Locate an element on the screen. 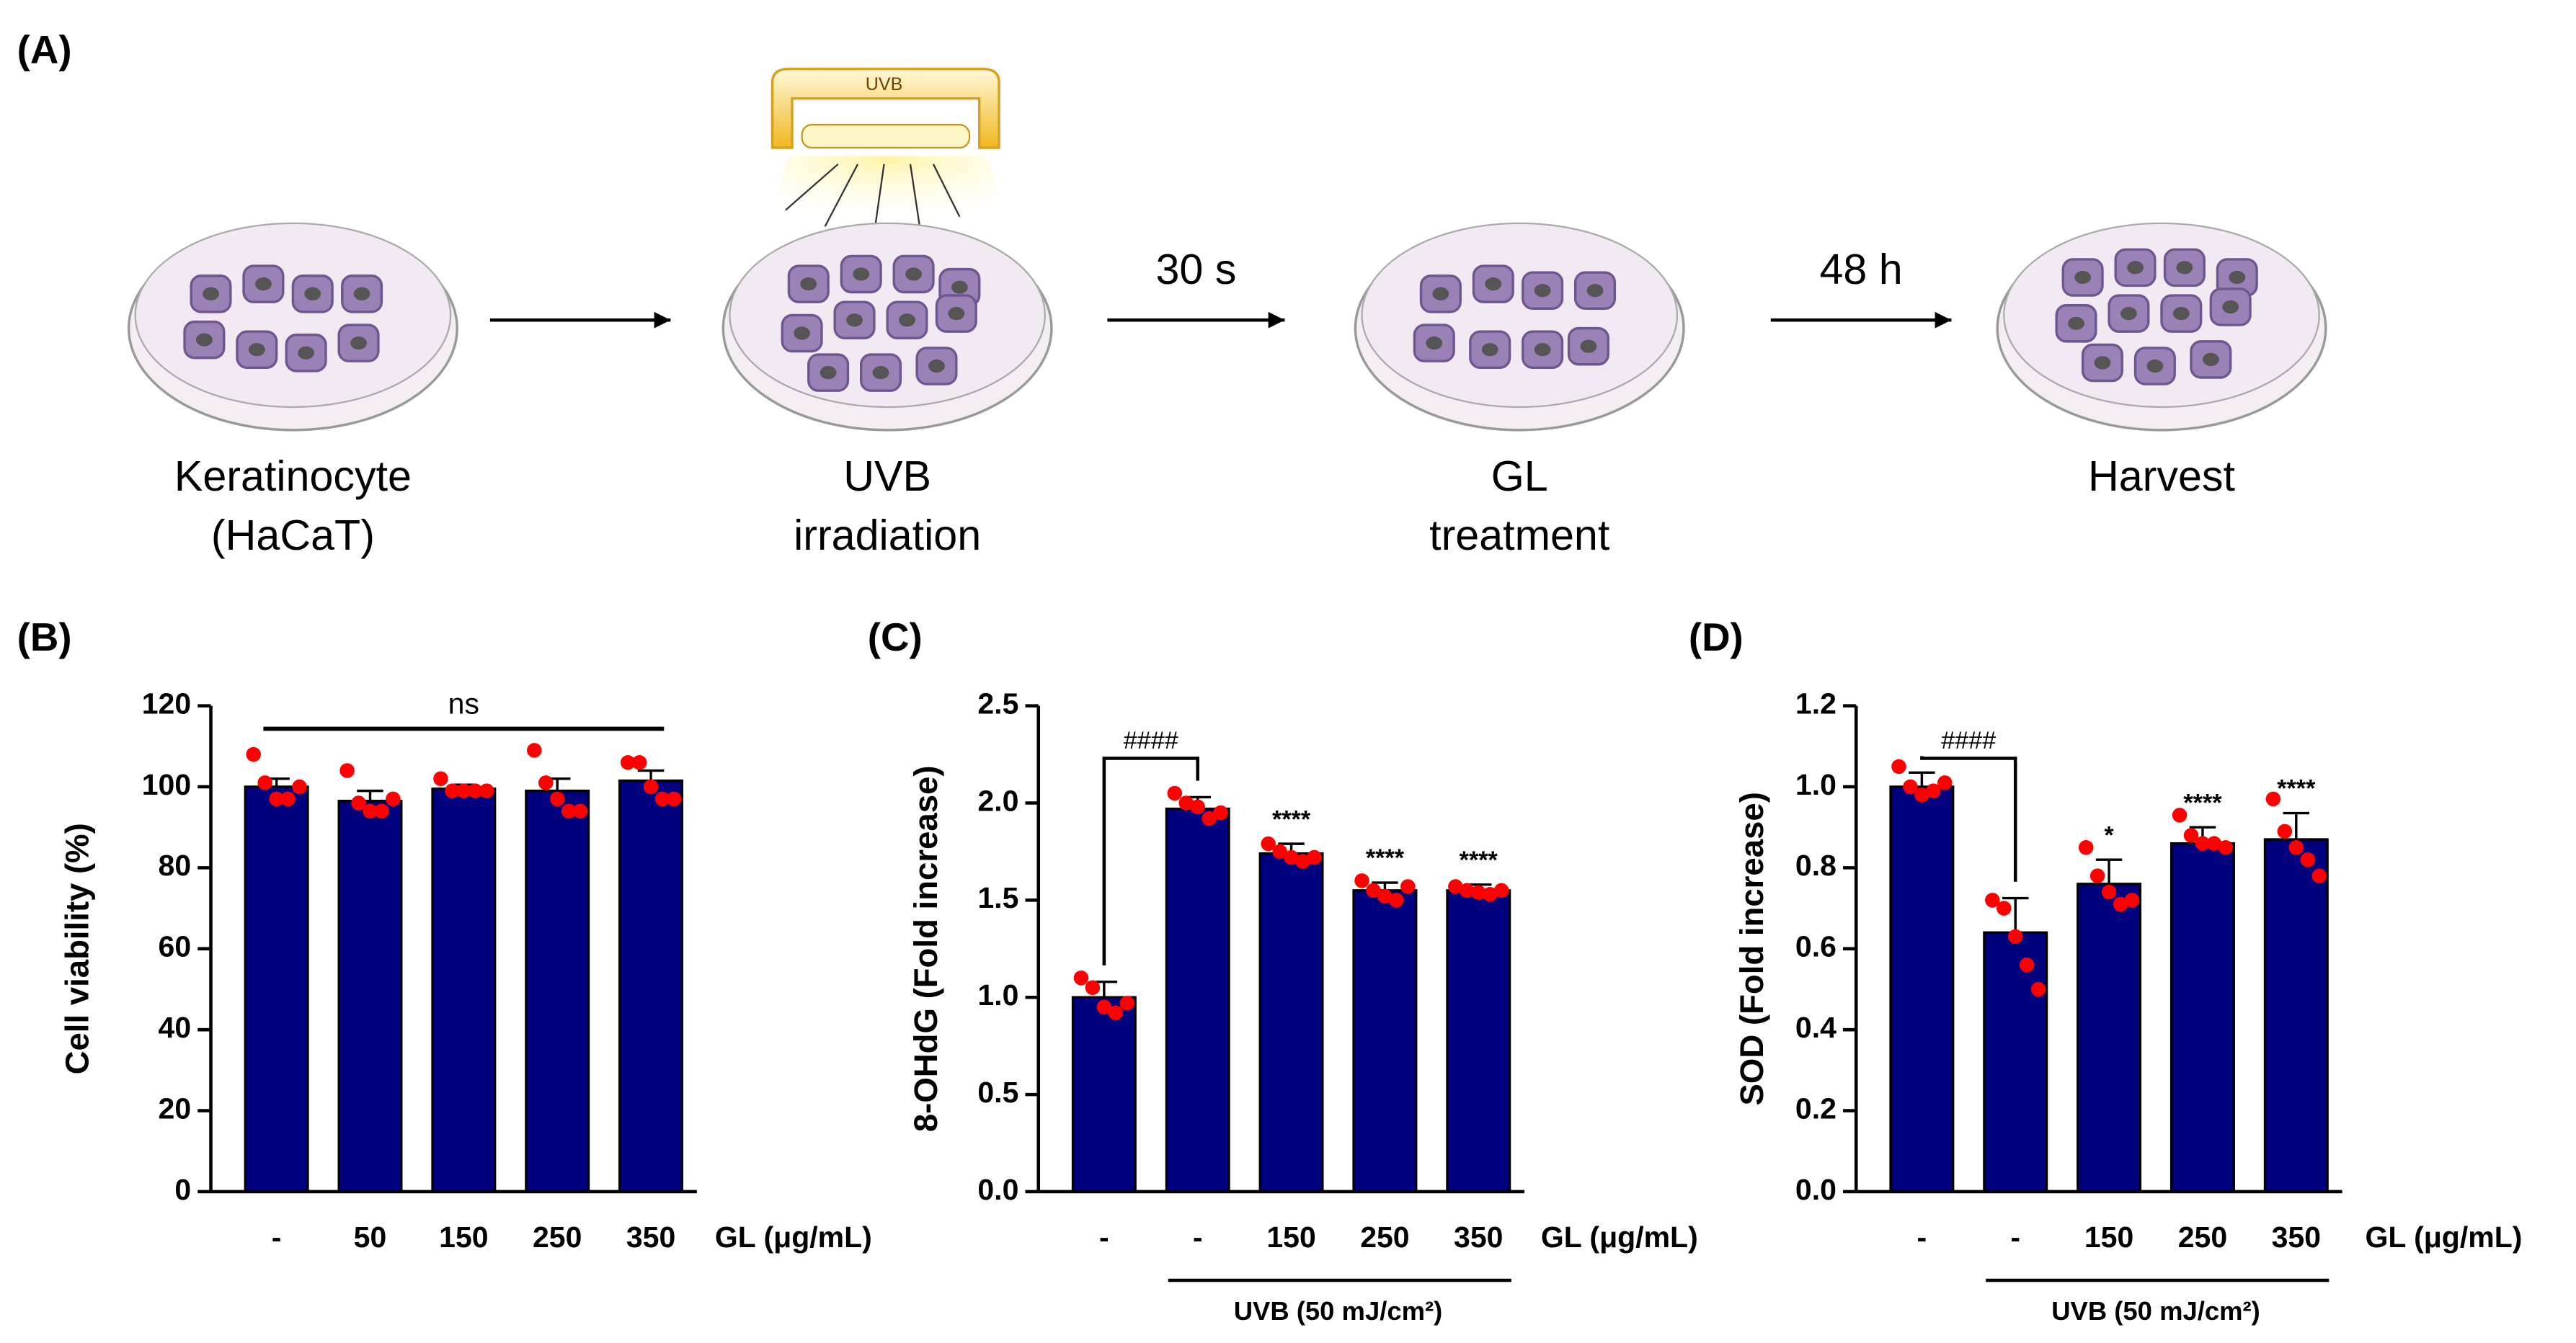 This screenshot has height=1343, width=2576. y-axis-title: 8-OHdG (Fold increase) is located at coordinates (926, 948).